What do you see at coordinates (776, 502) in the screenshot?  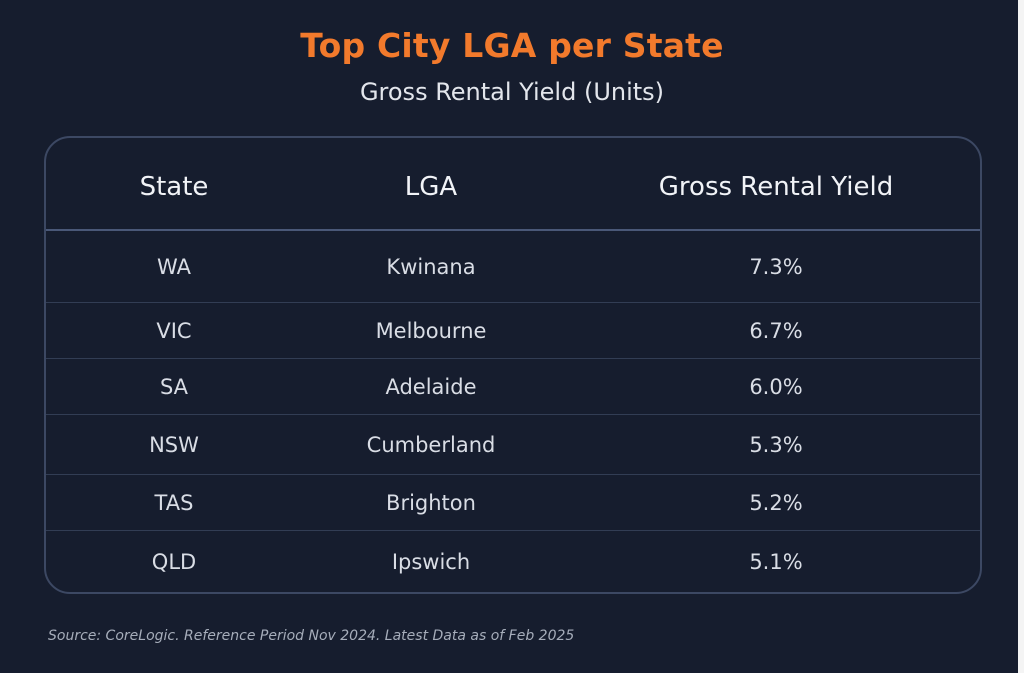 I see `cell-yield: 5.2%` at bounding box center [776, 502].